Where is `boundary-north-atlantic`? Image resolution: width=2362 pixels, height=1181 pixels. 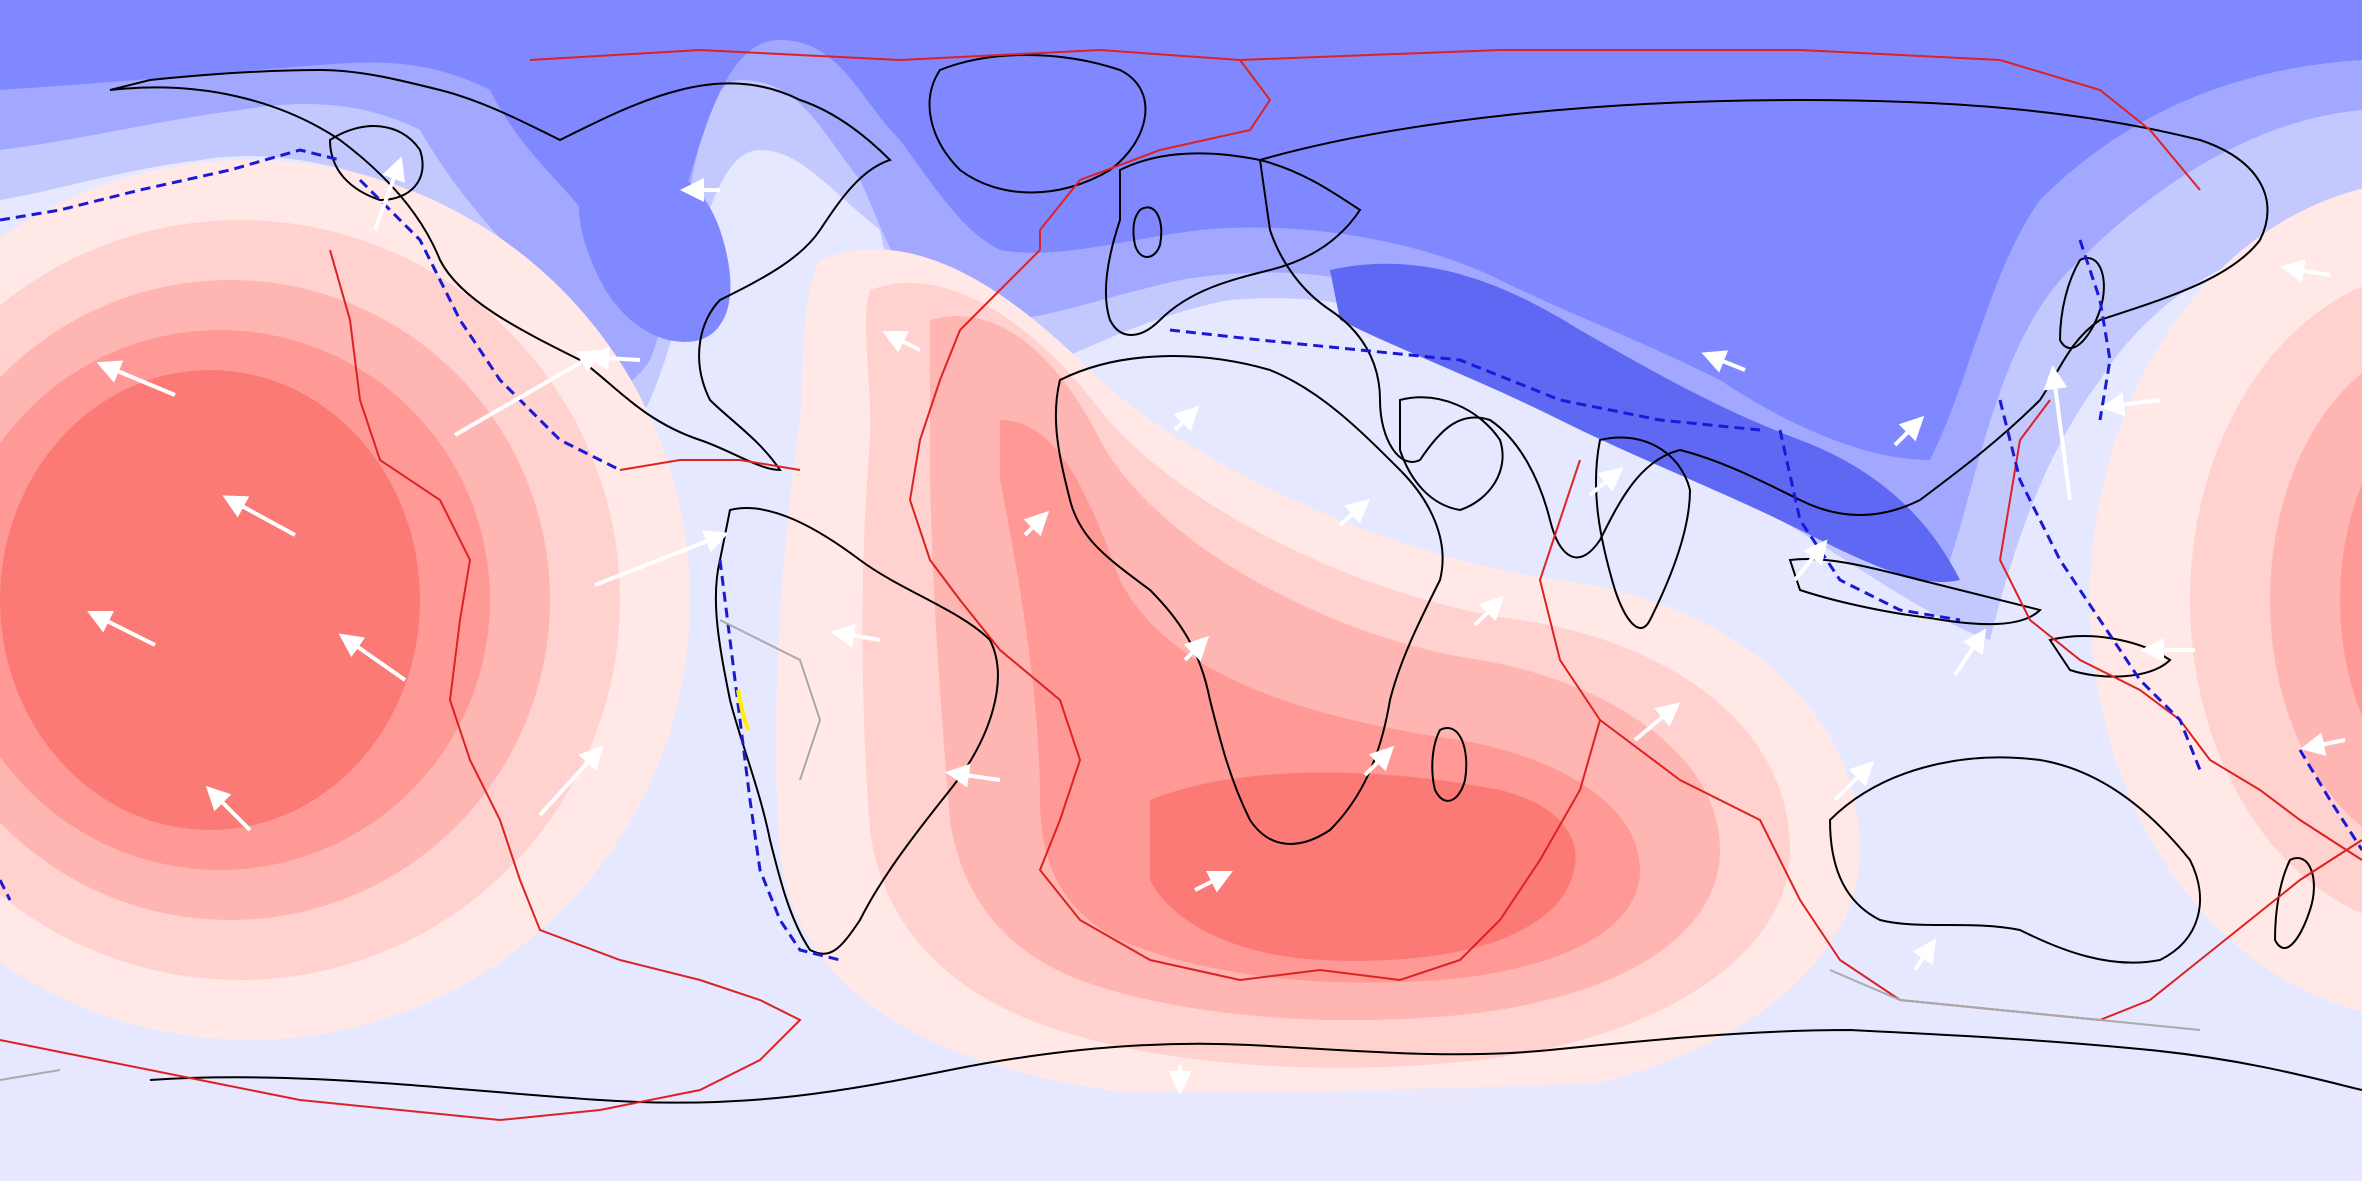
boundary-north-atlantic is located at coordinates (1155, 154).